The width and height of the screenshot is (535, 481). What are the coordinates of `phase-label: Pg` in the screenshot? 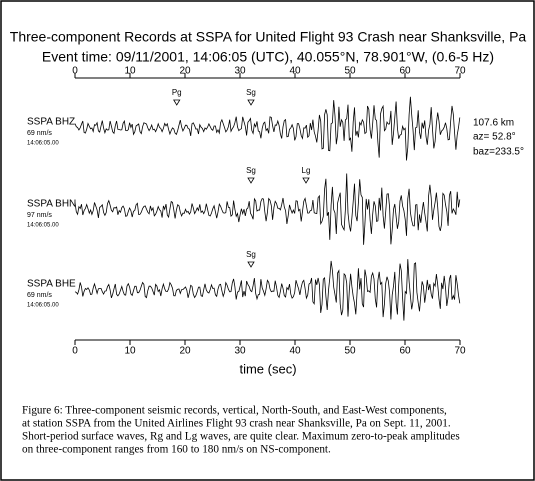 It's located at (177, 92).